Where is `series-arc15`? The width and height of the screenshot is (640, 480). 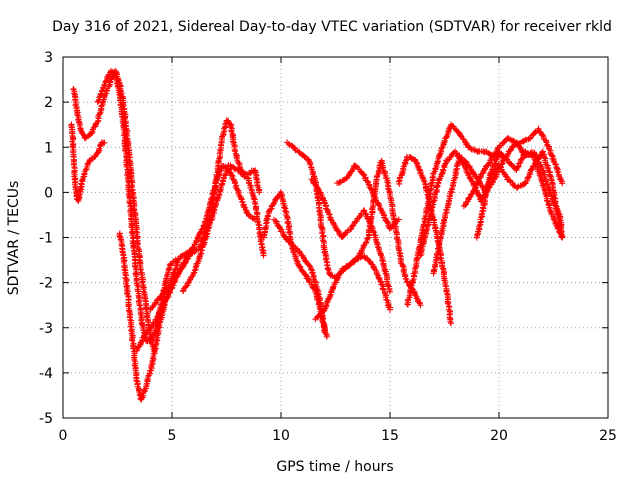
series-arc15 is located at coordinates (455, 214).